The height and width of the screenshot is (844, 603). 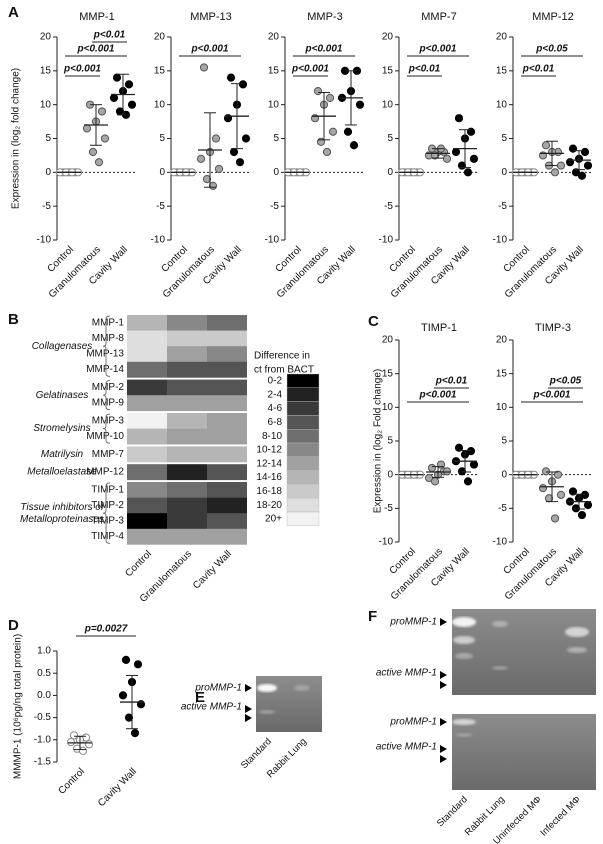 What do you see at coordinates (61, 428) in the screenshot?
I see `group-label: Stromelysins` at bounding box center [61, 428].